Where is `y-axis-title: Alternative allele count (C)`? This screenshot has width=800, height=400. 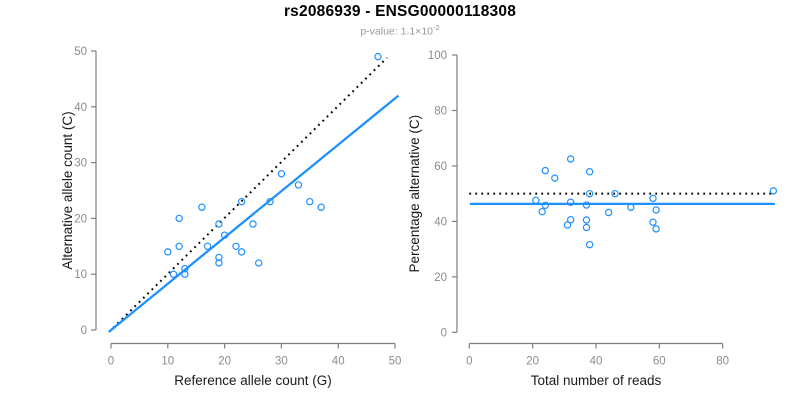 y-axis-title: Alternative allele count (C) is located at coordinates (67, 190).